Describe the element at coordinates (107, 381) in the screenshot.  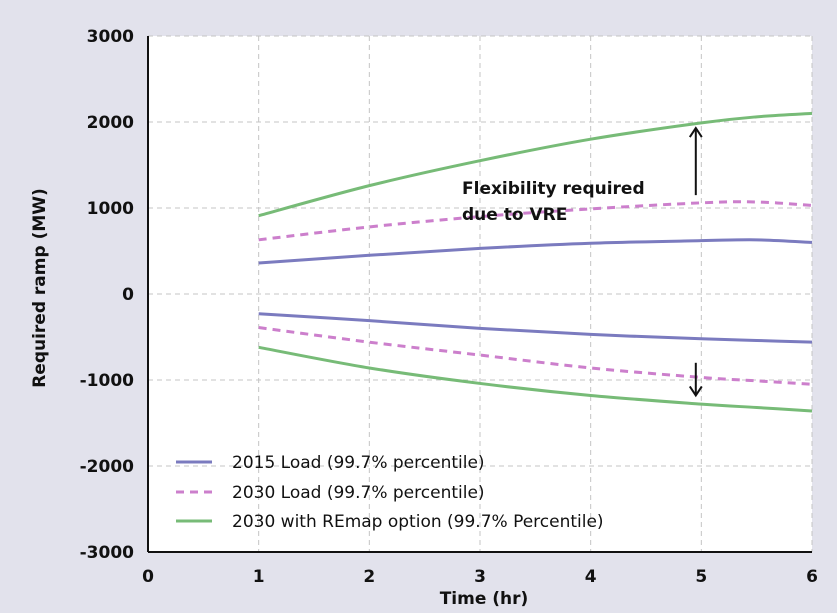
I see `y-tick-label: -1000` at that location.